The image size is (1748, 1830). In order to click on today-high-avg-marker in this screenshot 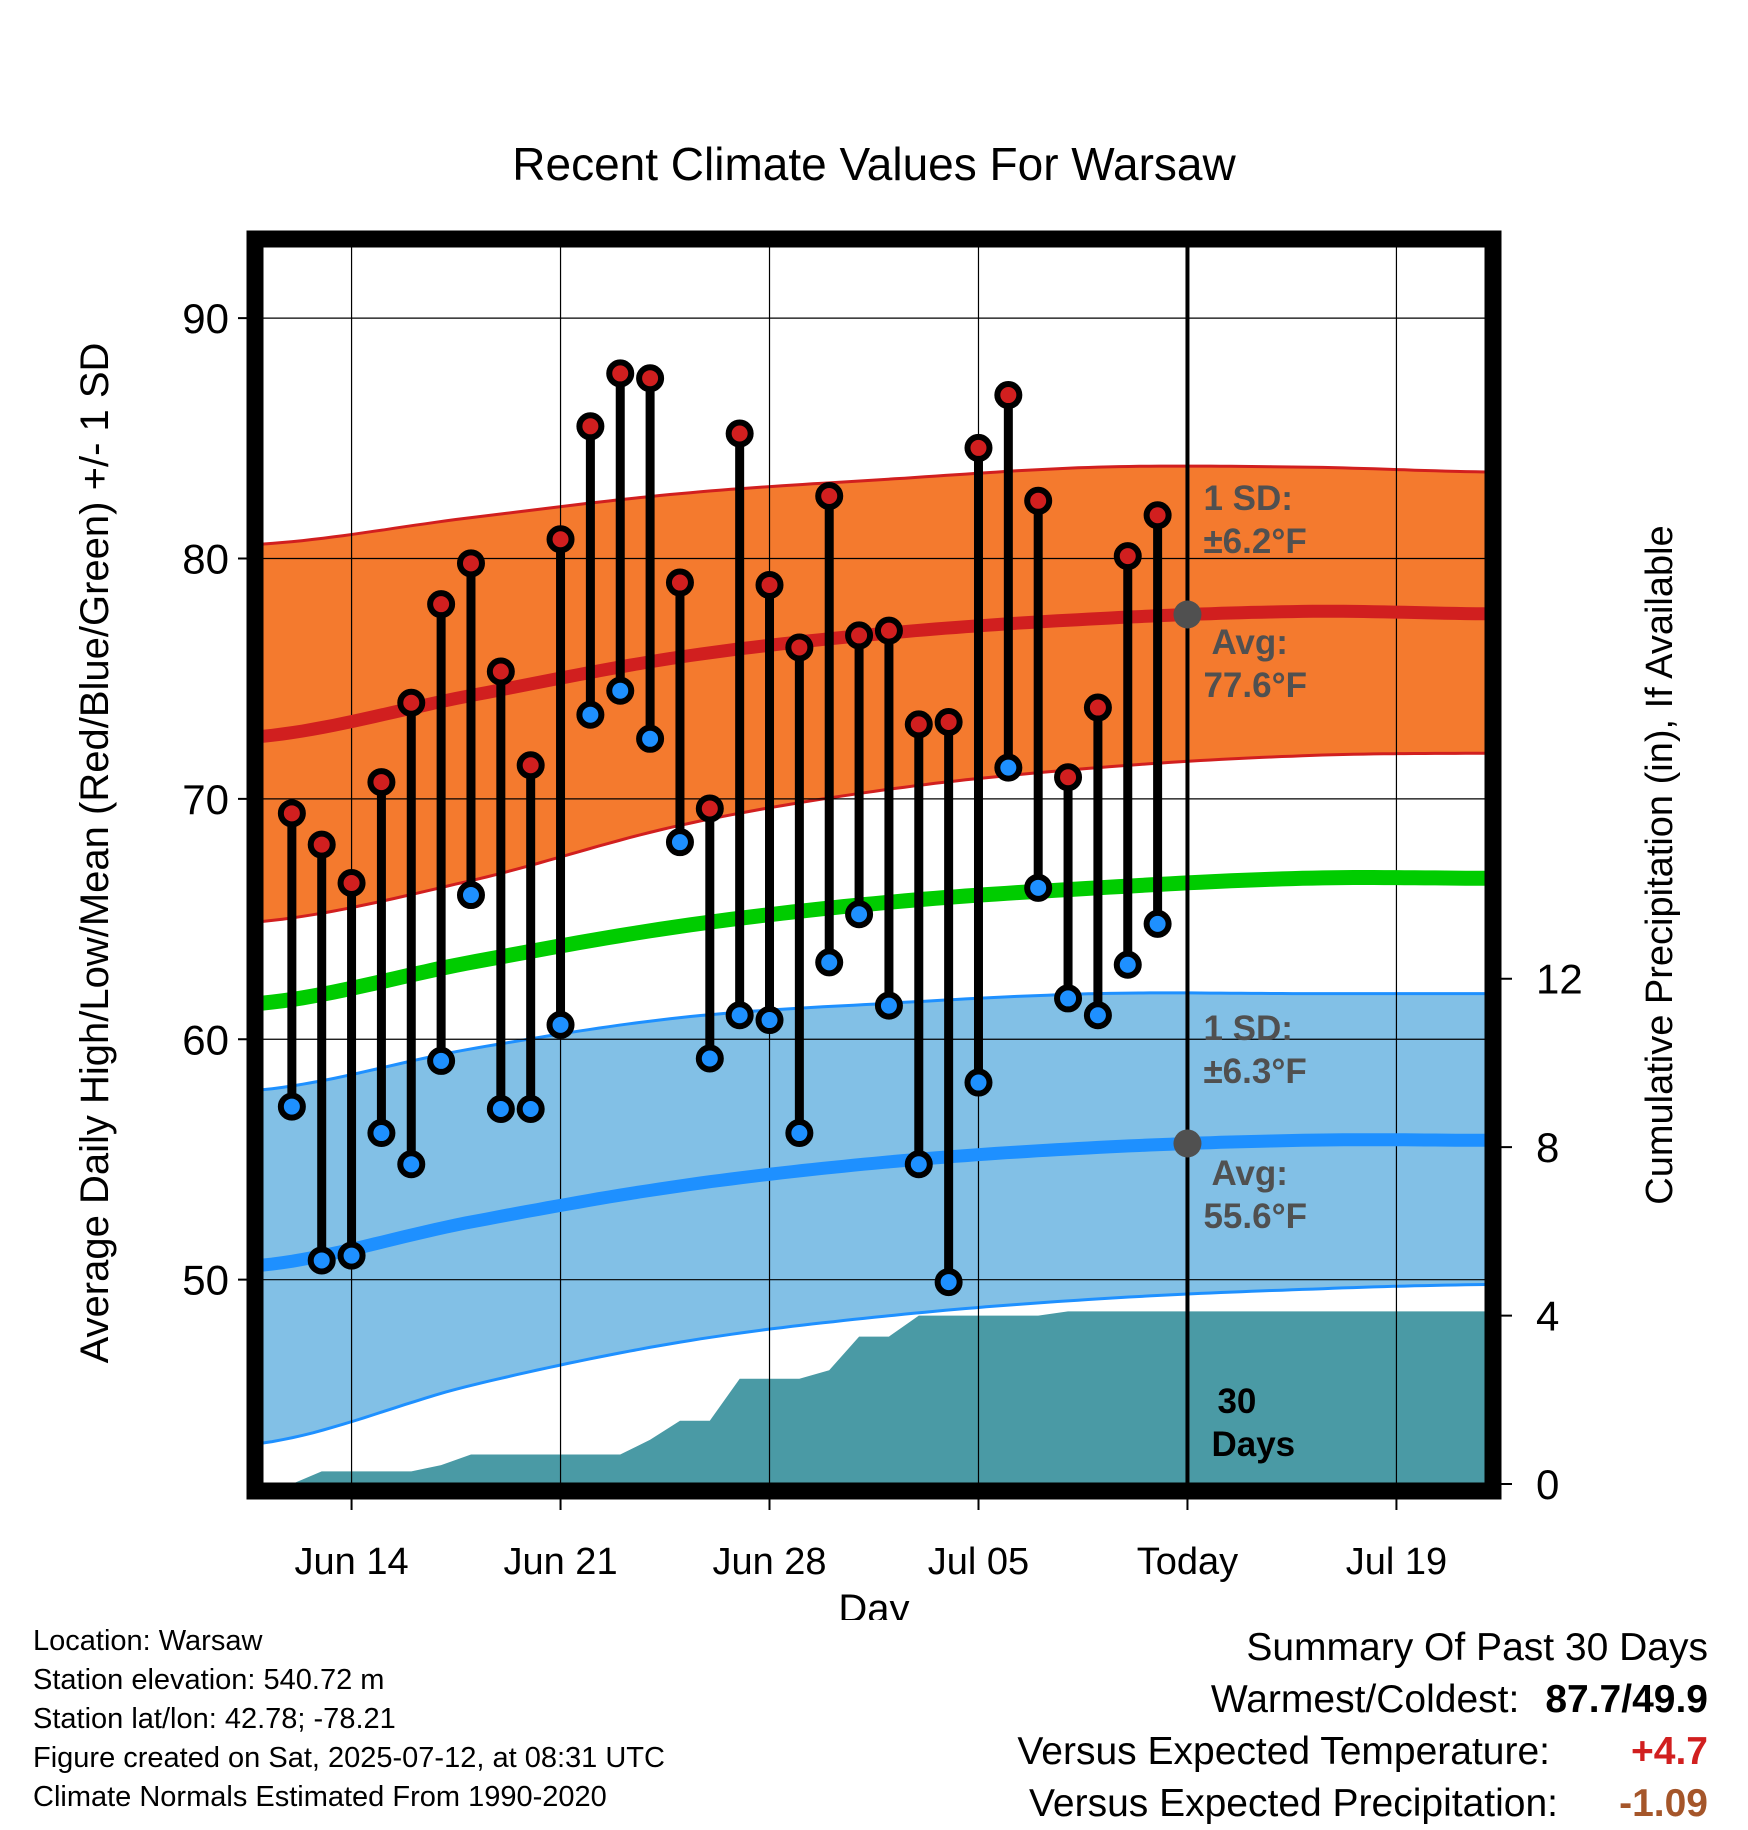, I will do `click(1187, 614)`.